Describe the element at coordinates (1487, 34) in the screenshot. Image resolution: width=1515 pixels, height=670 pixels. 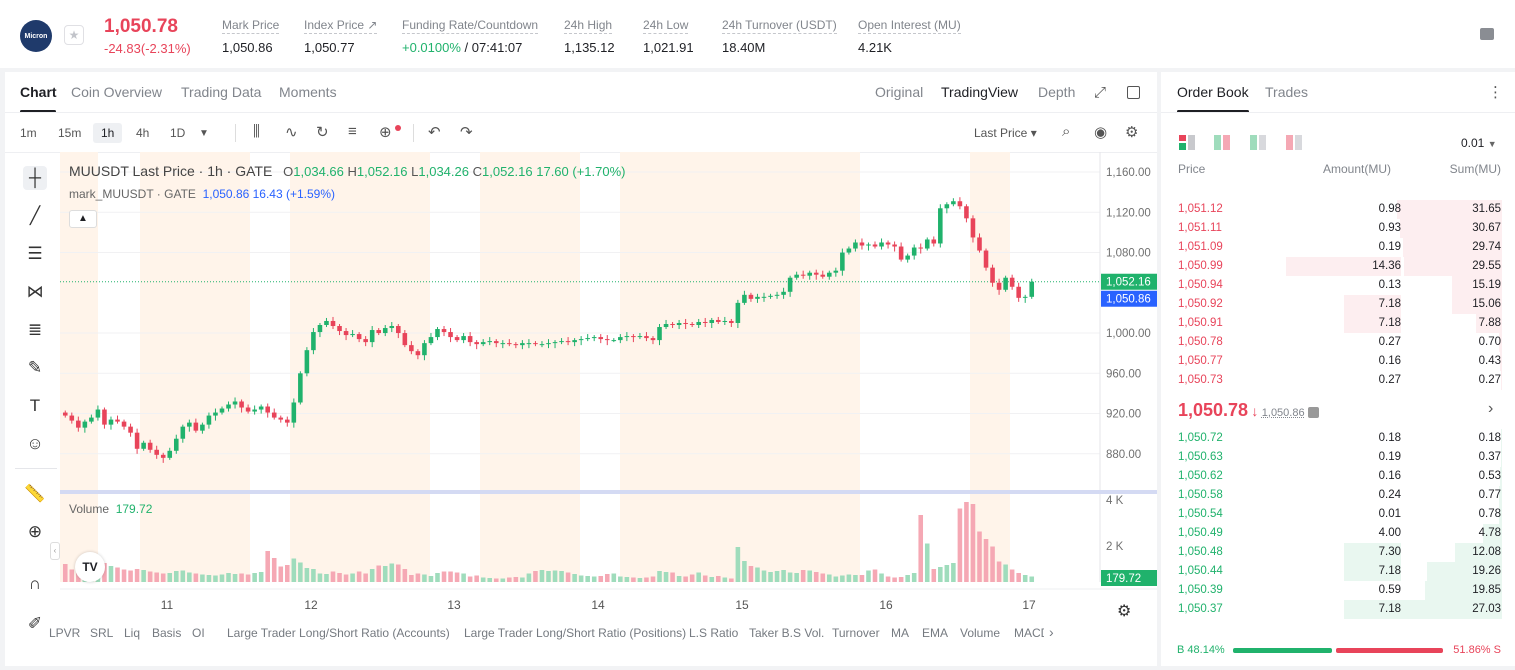
I see `book-icon` at that location.